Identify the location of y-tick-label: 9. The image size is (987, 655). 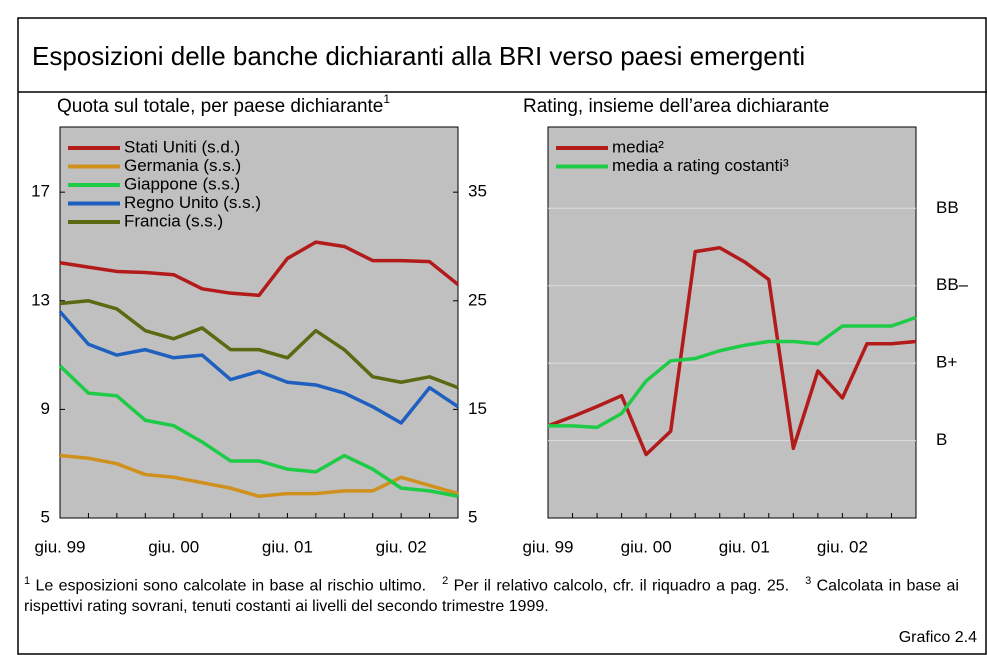
(45, 408).